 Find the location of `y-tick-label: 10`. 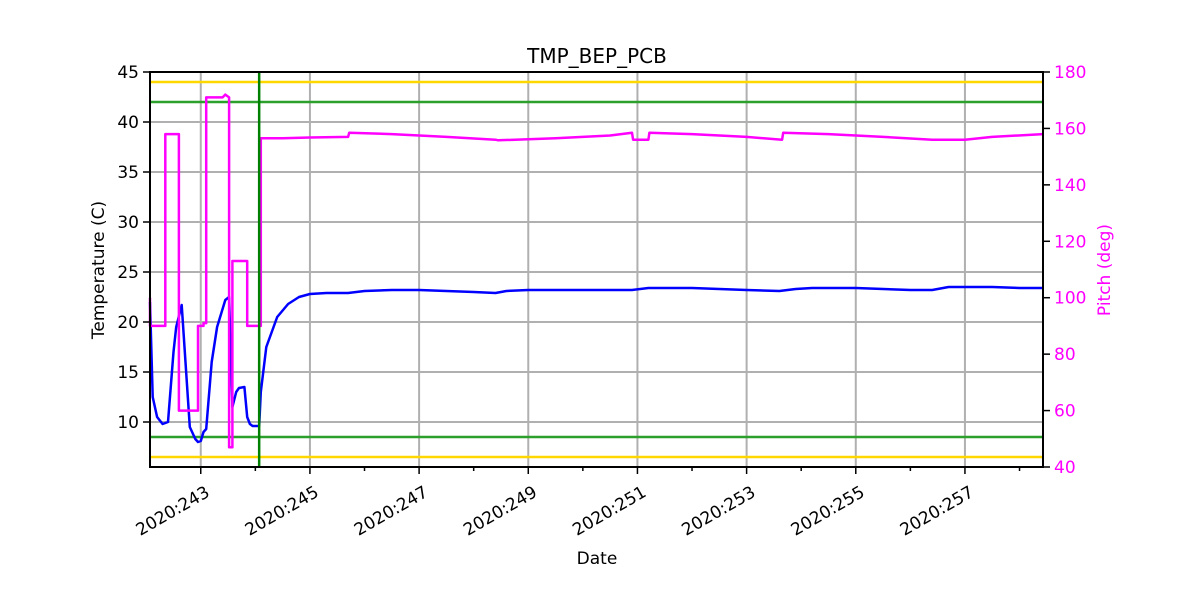

y-tick-label: 10 is located at coordinates (128, 423).